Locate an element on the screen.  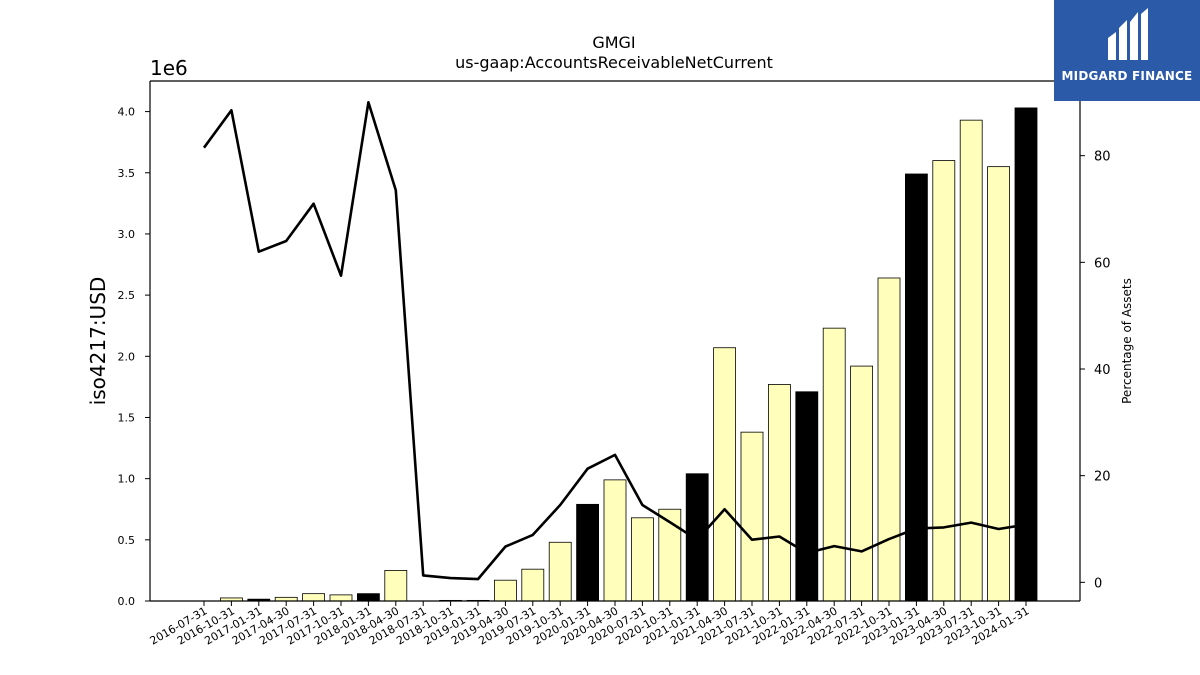
y-tick-label: 2.0 is located at coordinates (127, 356).